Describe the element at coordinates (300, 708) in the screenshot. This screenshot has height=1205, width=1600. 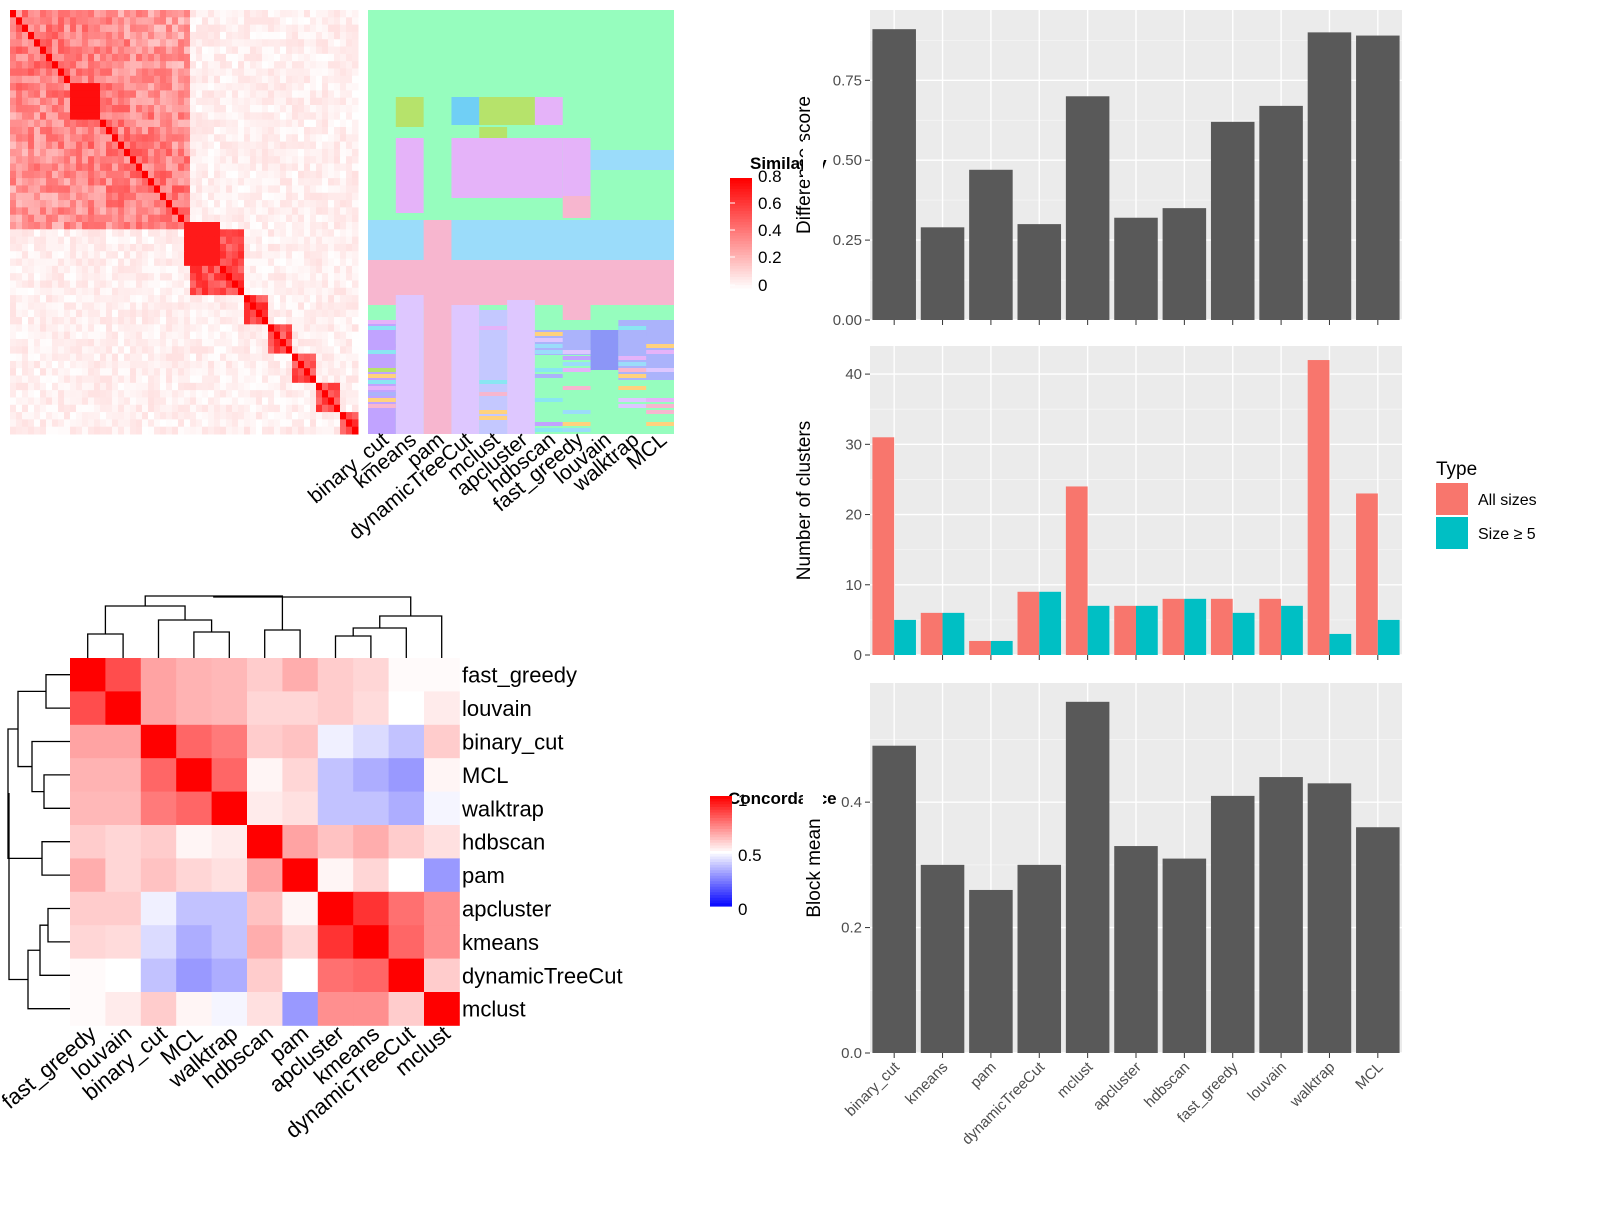
I see `concordance-cell` at that location.